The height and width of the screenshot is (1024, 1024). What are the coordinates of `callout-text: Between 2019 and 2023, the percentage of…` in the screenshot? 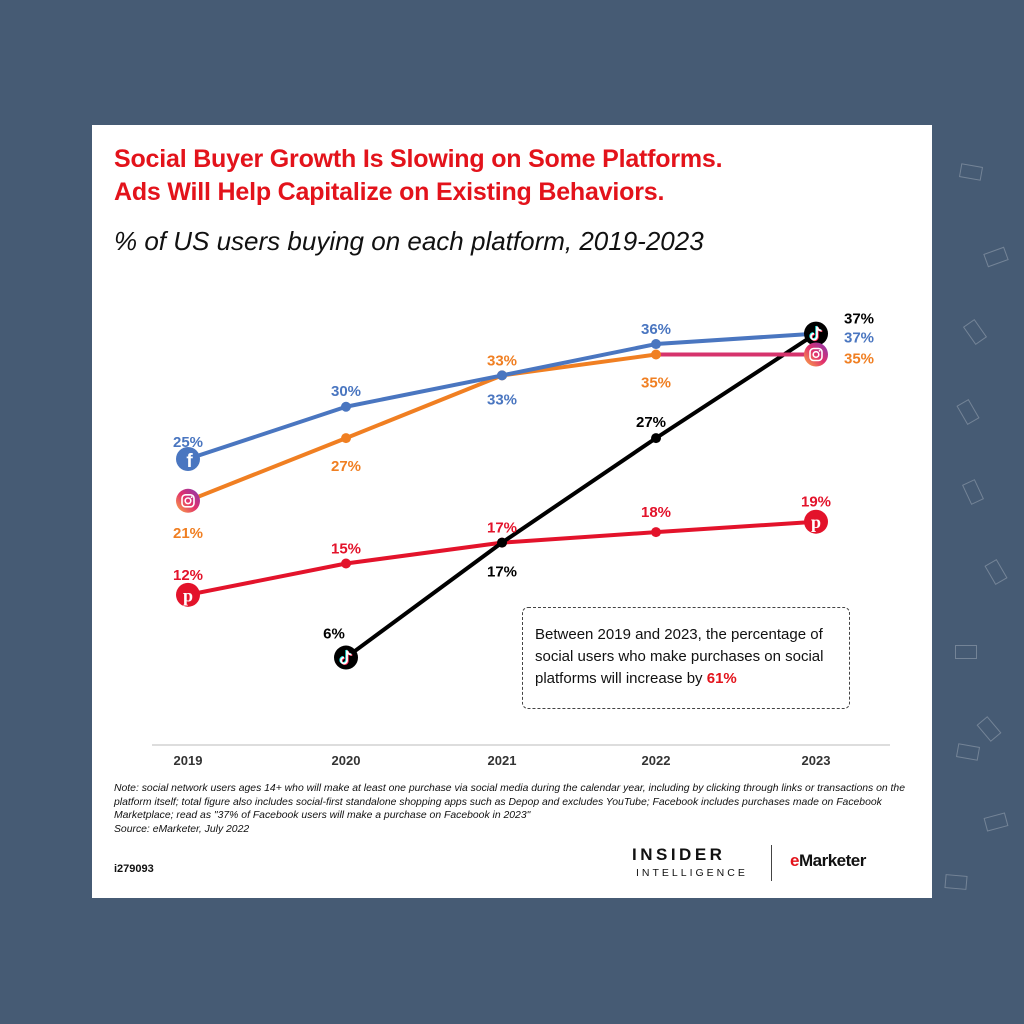 It's located at (690, 657).